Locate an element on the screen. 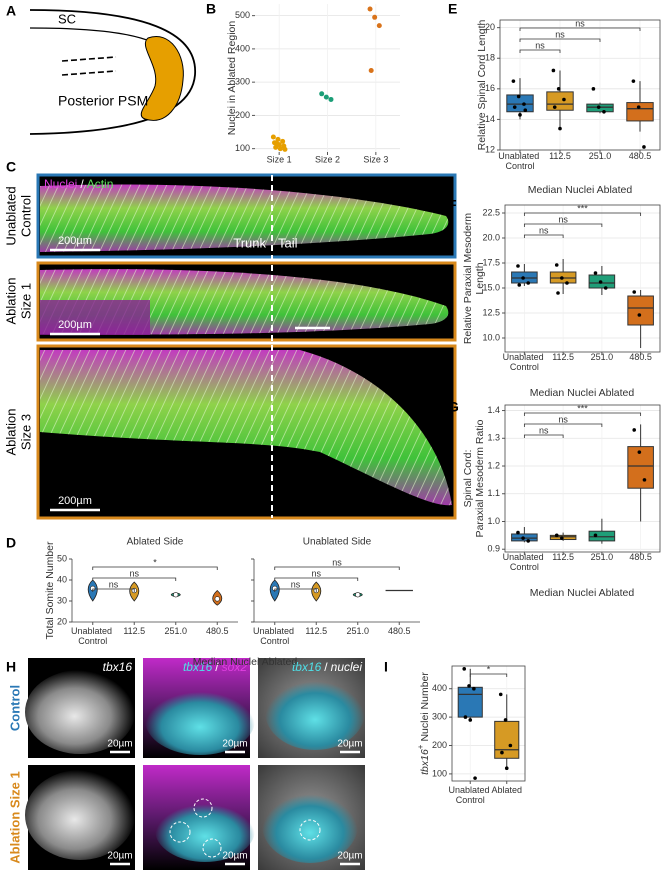 The height and width of the screenshot is (877, 667). y-tick-label: 12.5 is located at coordinates (491, 312).